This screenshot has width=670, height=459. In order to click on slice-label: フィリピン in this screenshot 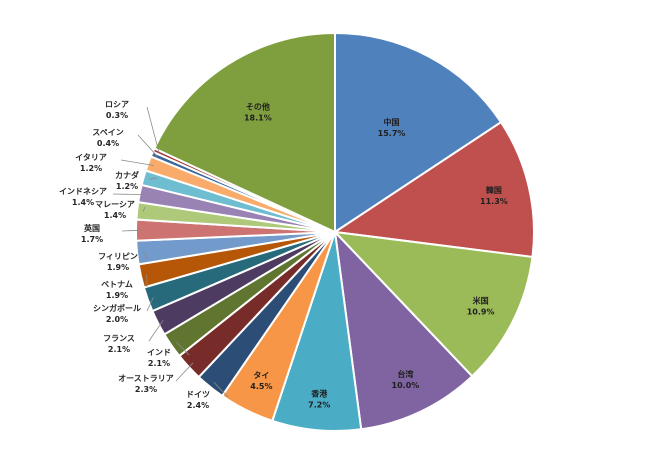, I will do `click(118, 256)`.